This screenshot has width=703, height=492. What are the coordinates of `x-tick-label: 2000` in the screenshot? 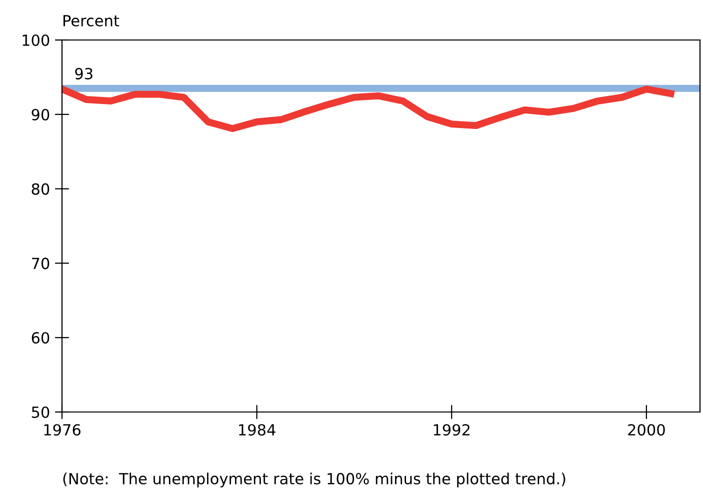 It's located at (646, 430).